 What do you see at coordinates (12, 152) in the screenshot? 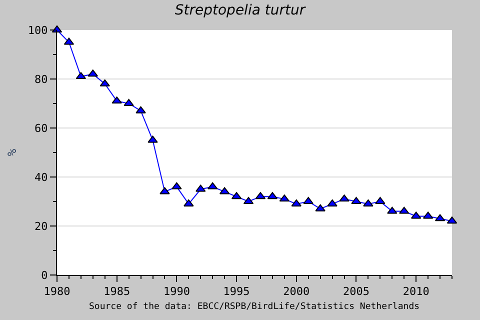
I see `y-axis-title: %` at bounding box center [12, 152].